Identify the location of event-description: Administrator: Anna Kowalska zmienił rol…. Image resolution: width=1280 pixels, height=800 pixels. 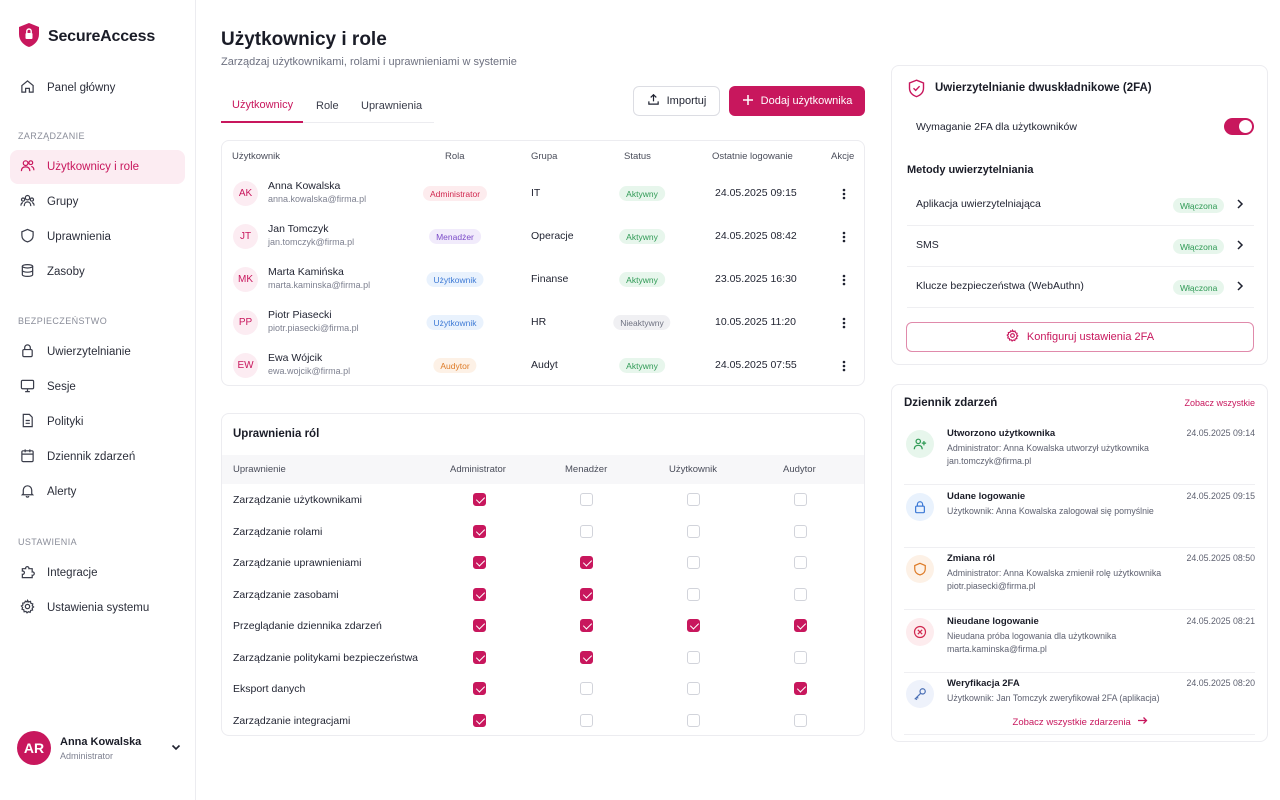
(1054, 579).